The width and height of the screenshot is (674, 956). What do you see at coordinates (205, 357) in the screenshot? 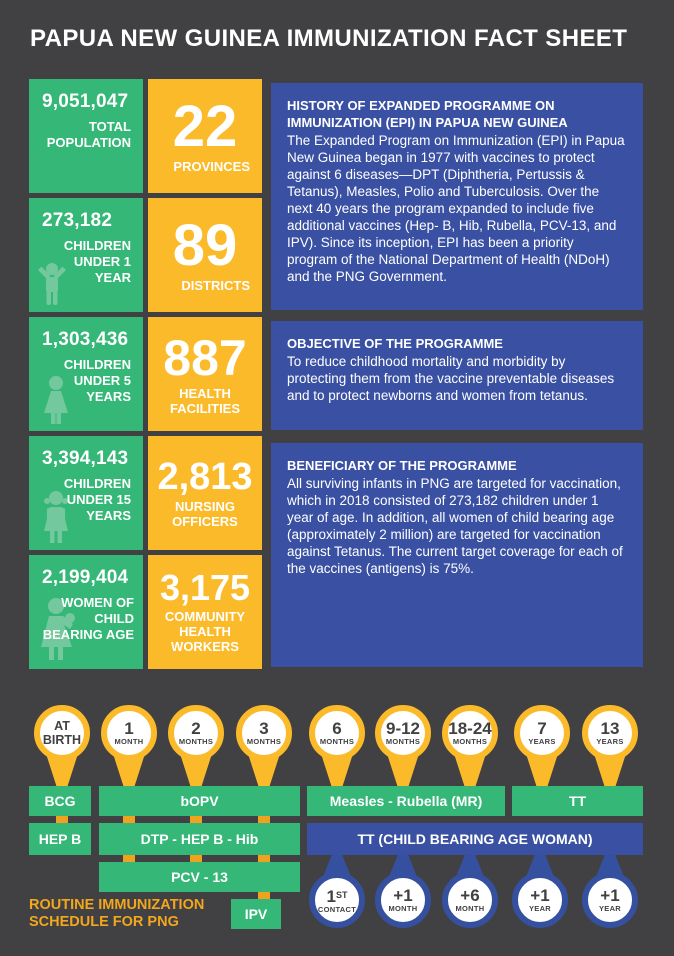
I see `stat-value: 887` at bounding box center [205, 357].